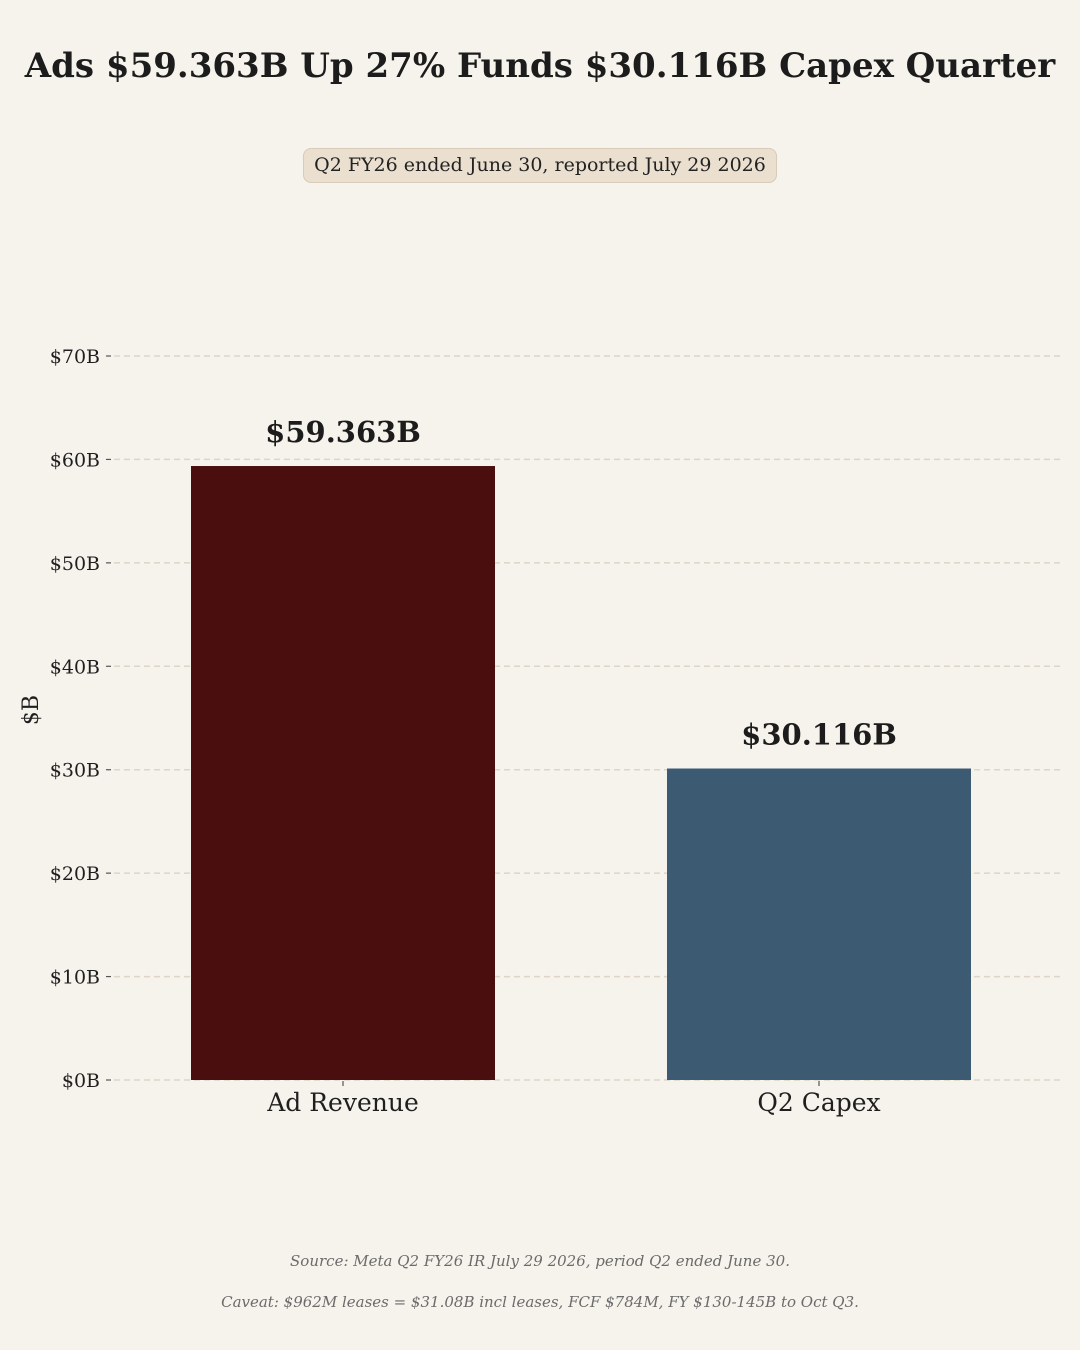 The image size is (1080, 1350). What do you see at coordinates (75, 771) in the screenshot?
I see `y-tick-label-3: $30B` at bounding box center [75, 771].